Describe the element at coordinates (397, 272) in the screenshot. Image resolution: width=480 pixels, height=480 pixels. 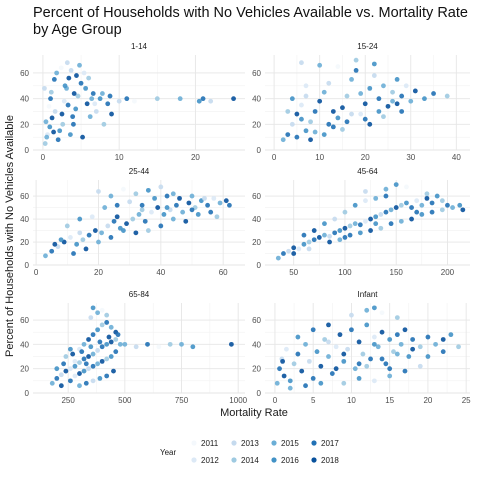
I see `x-tick-label: 150` at that location.